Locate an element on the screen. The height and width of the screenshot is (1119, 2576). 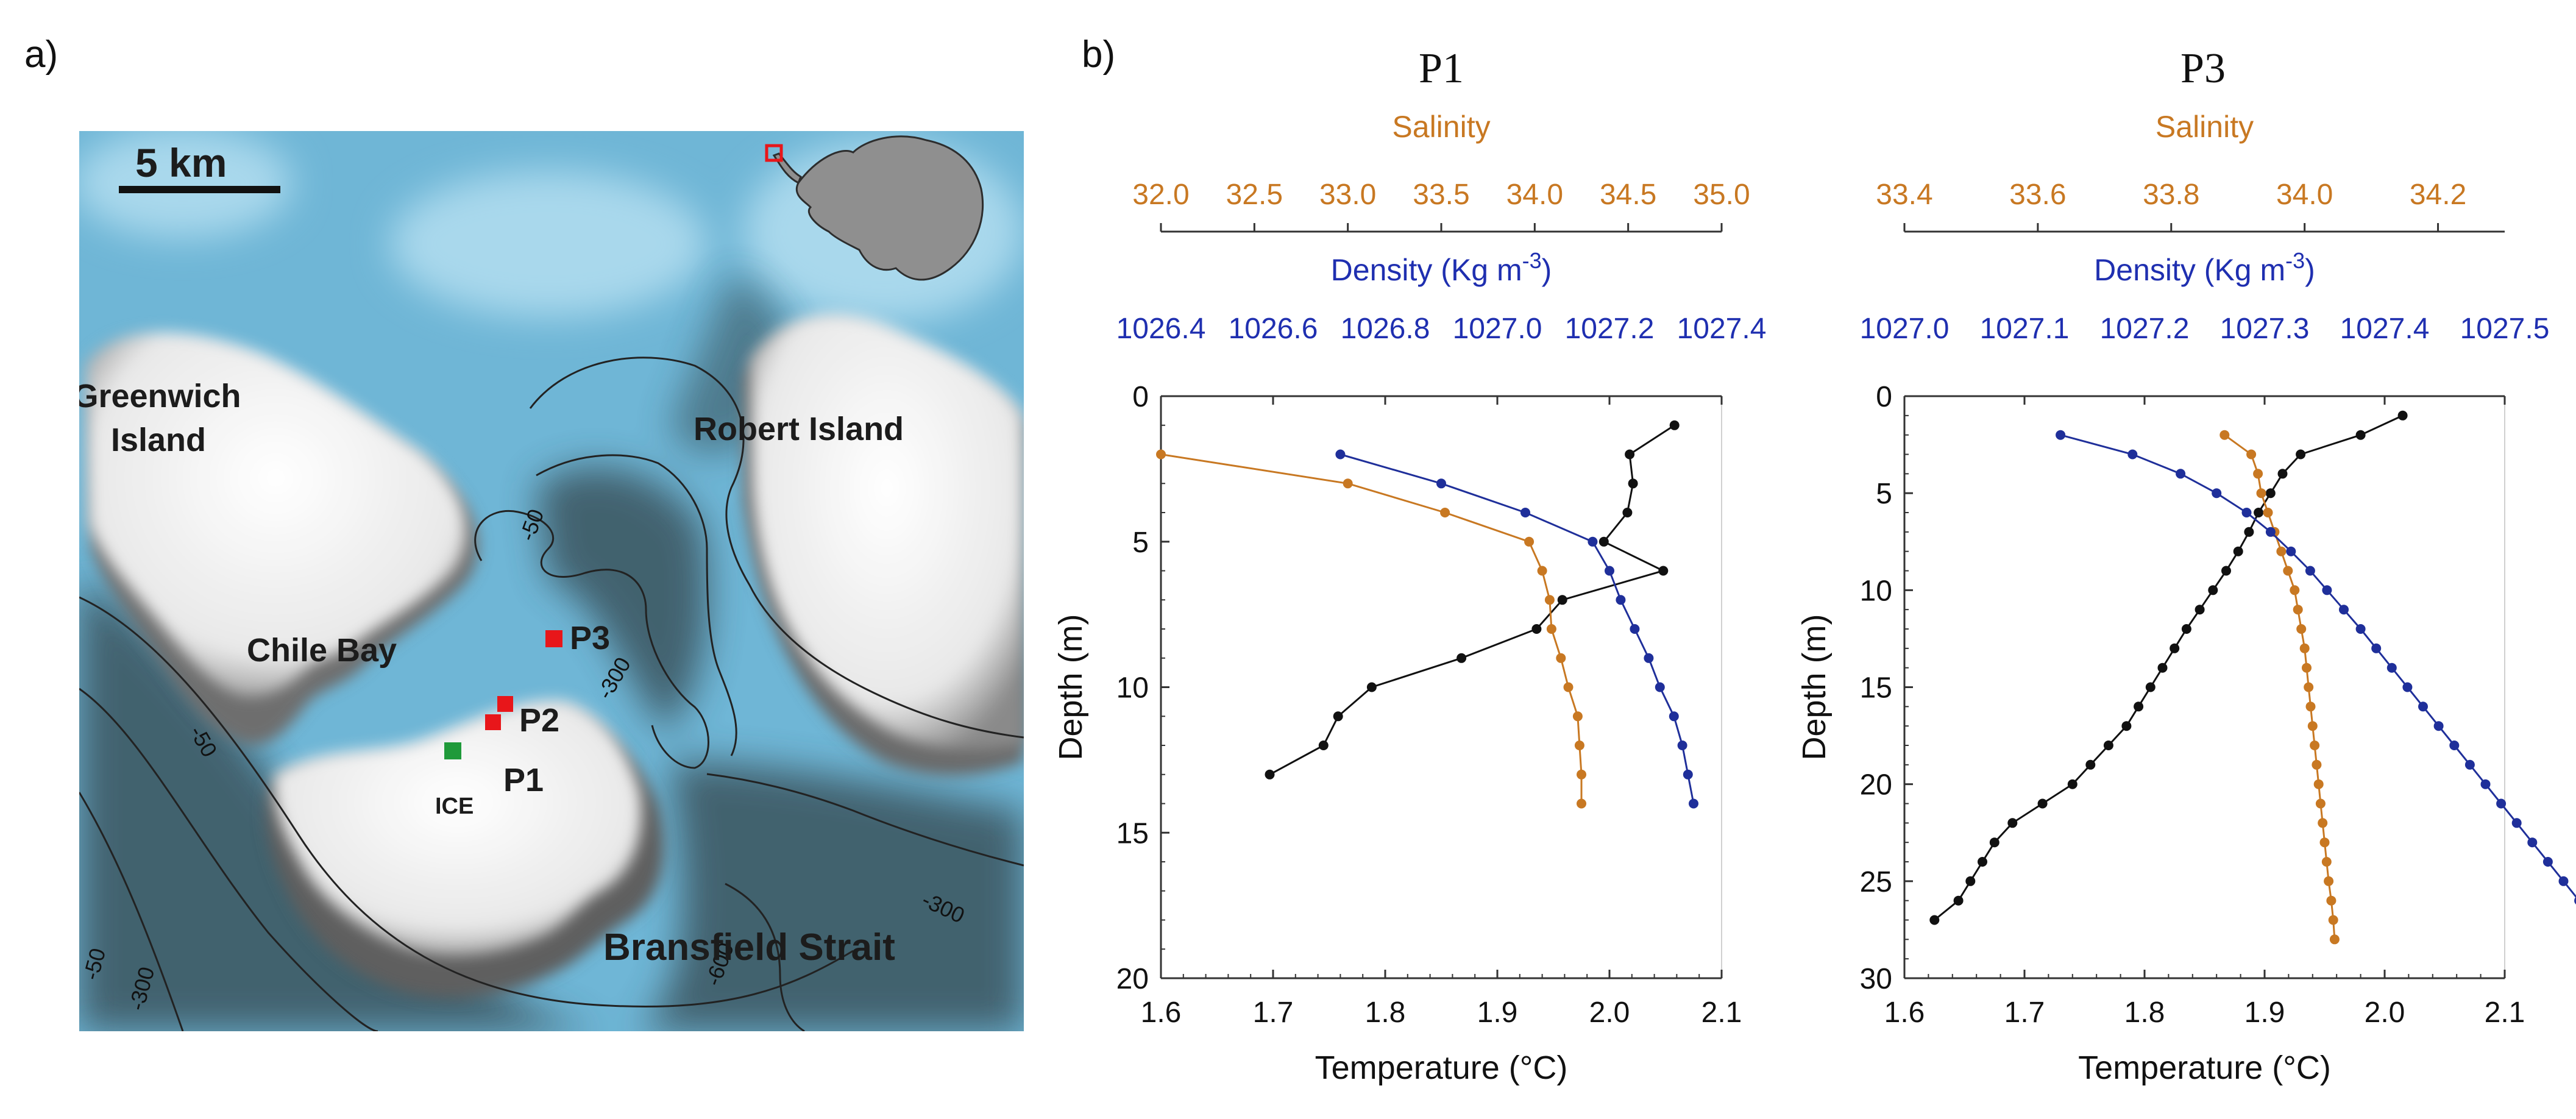
temperature-tick-label: 1.9 is located at coordinates (1498, 1012).